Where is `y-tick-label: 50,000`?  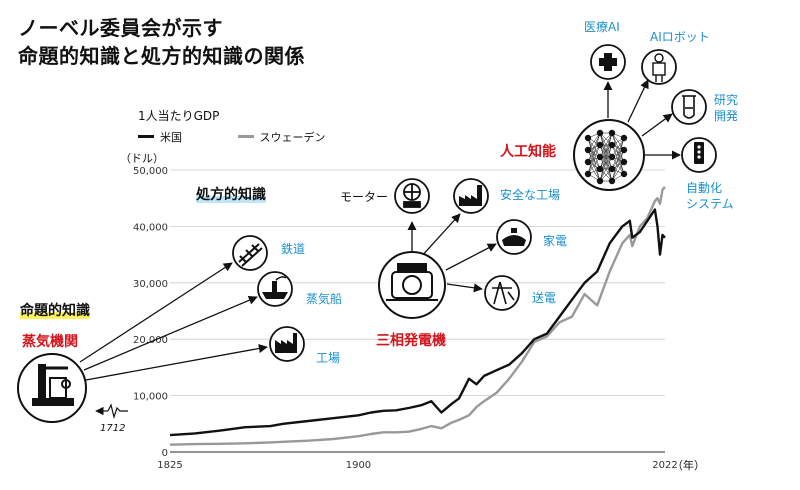
y-tick-label: 50,000 is located at coordinates (150, 171).